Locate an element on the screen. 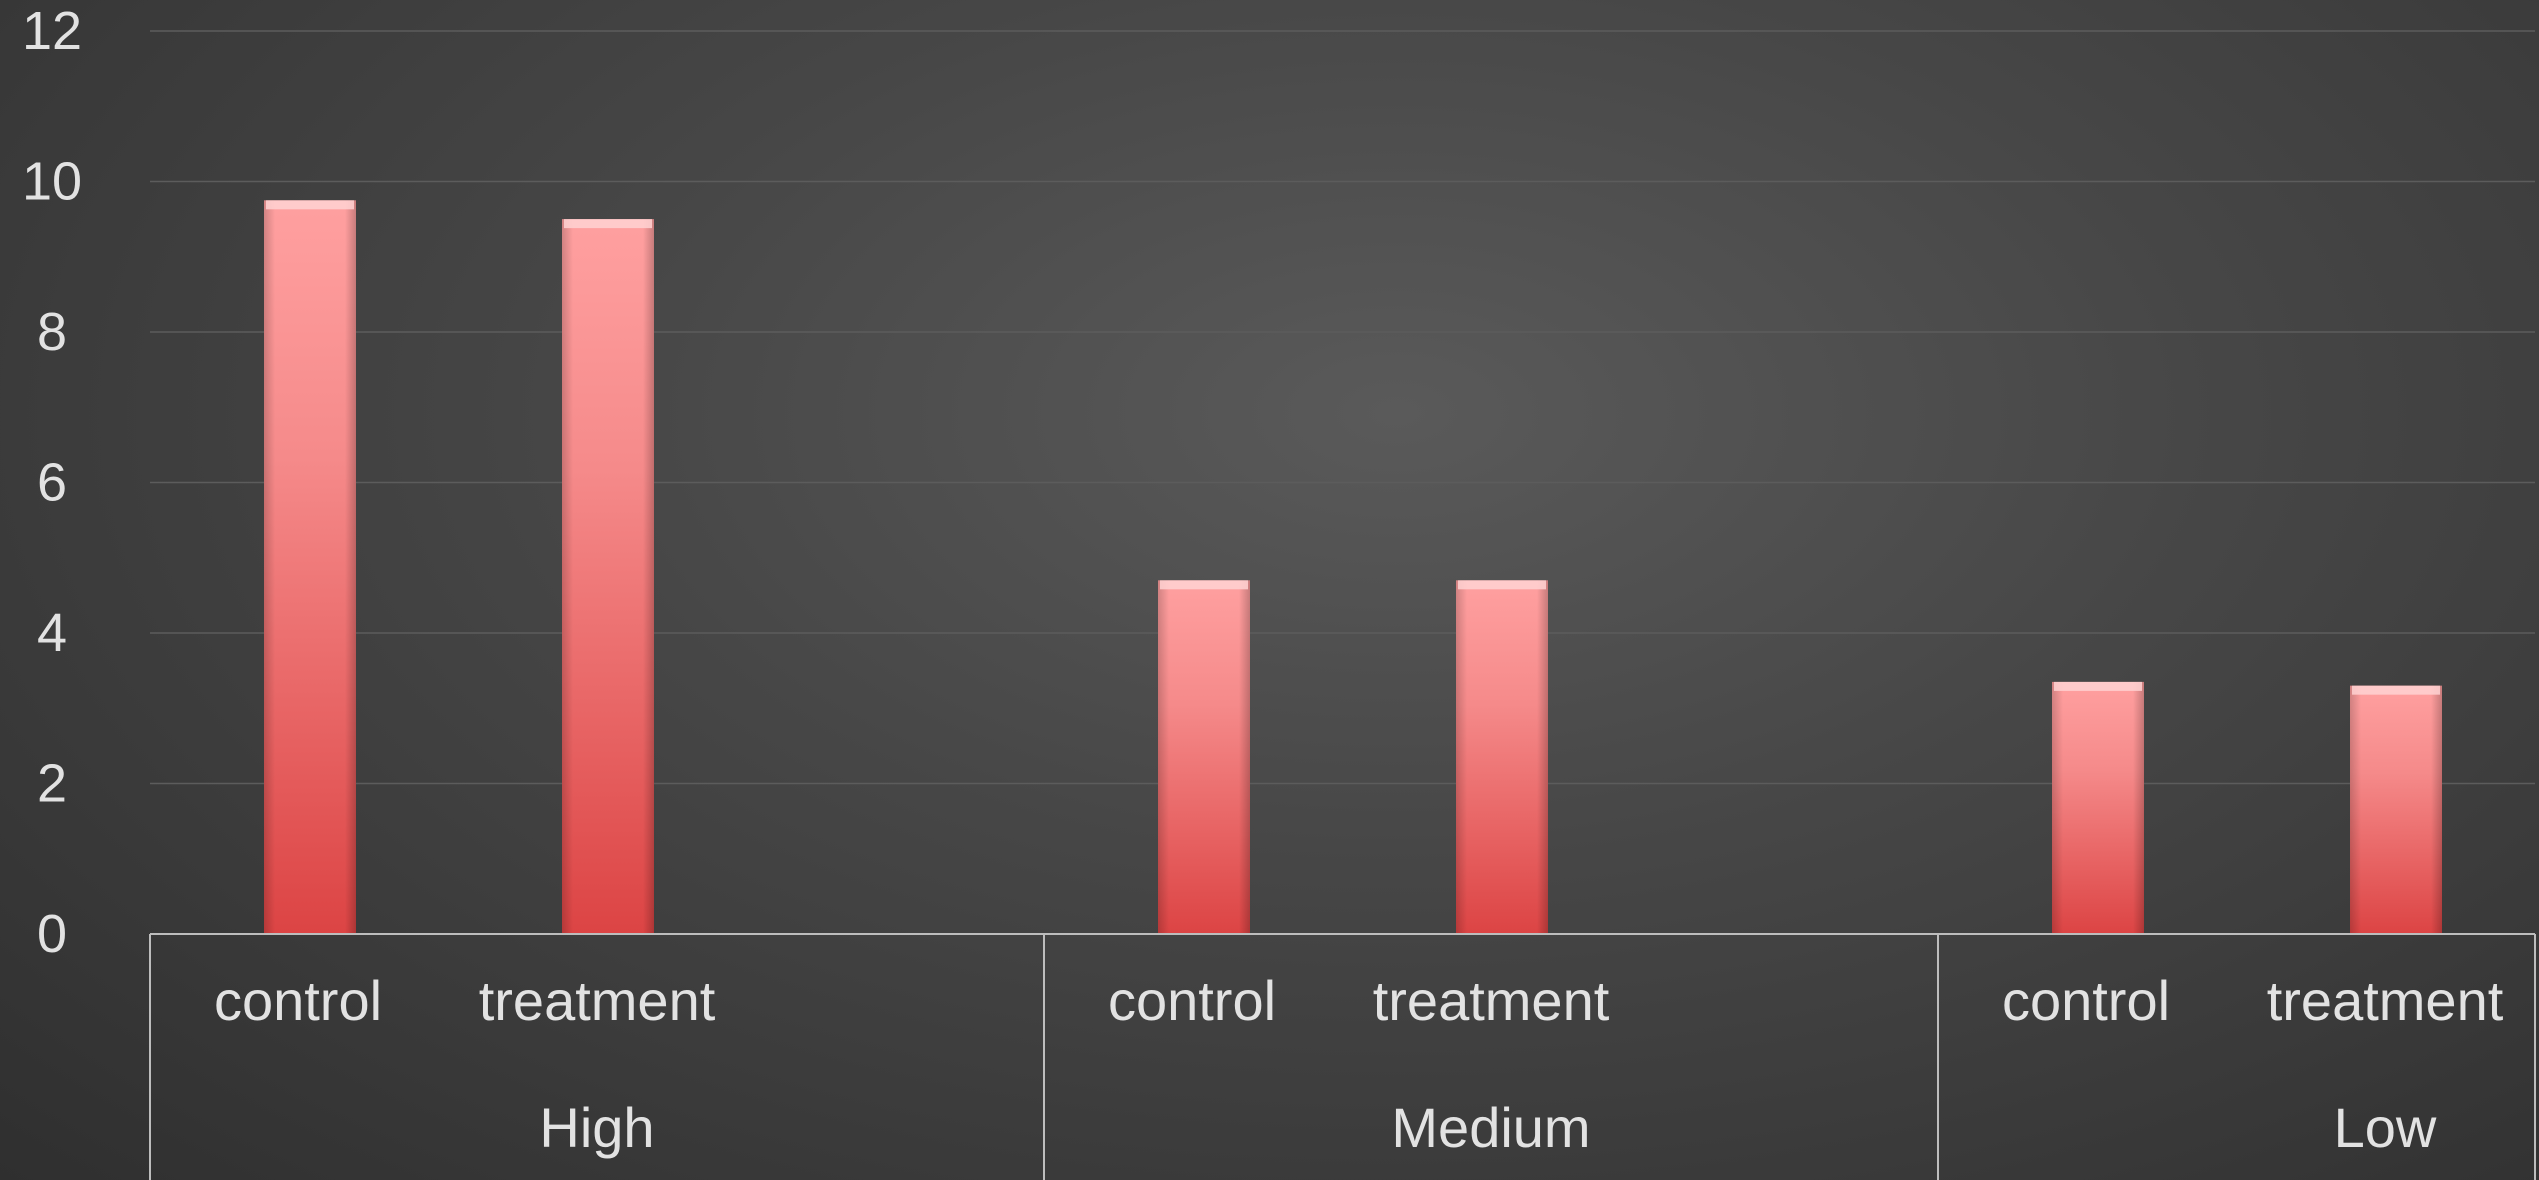 This screenshot has height=1180, width=2539. group-label: High is located at coordinates (596, 1127).